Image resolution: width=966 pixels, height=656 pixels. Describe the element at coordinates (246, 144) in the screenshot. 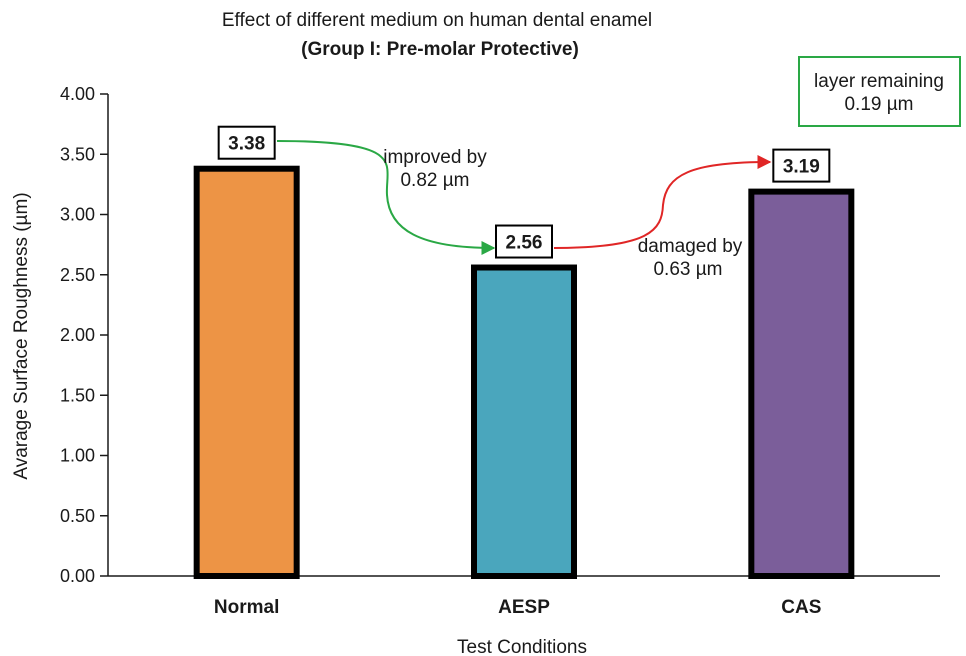

I see `value-label: 3.38` at that location.